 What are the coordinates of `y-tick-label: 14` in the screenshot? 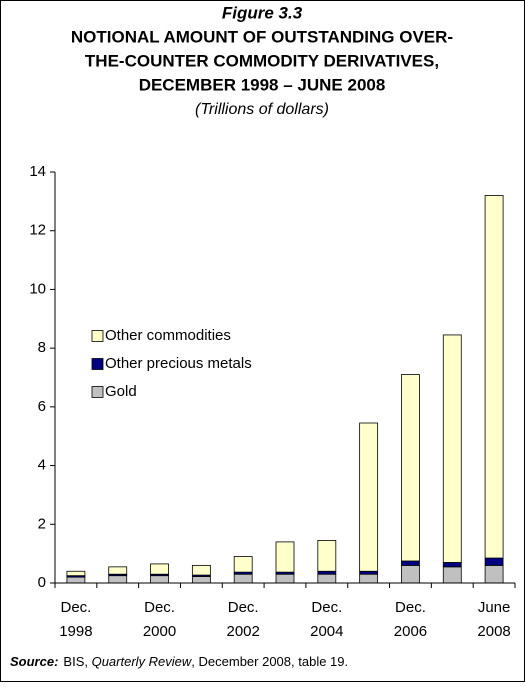 It's located at (37, 171).